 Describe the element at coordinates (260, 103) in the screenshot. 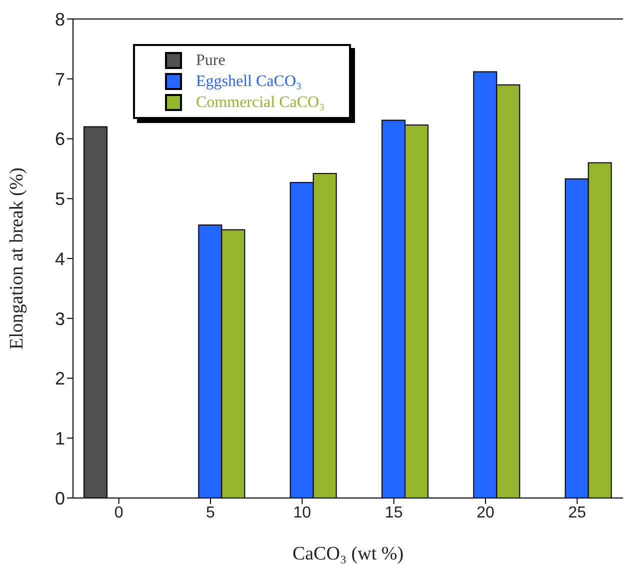

I see `legend-label: Commercial CaCO₃` at that location.